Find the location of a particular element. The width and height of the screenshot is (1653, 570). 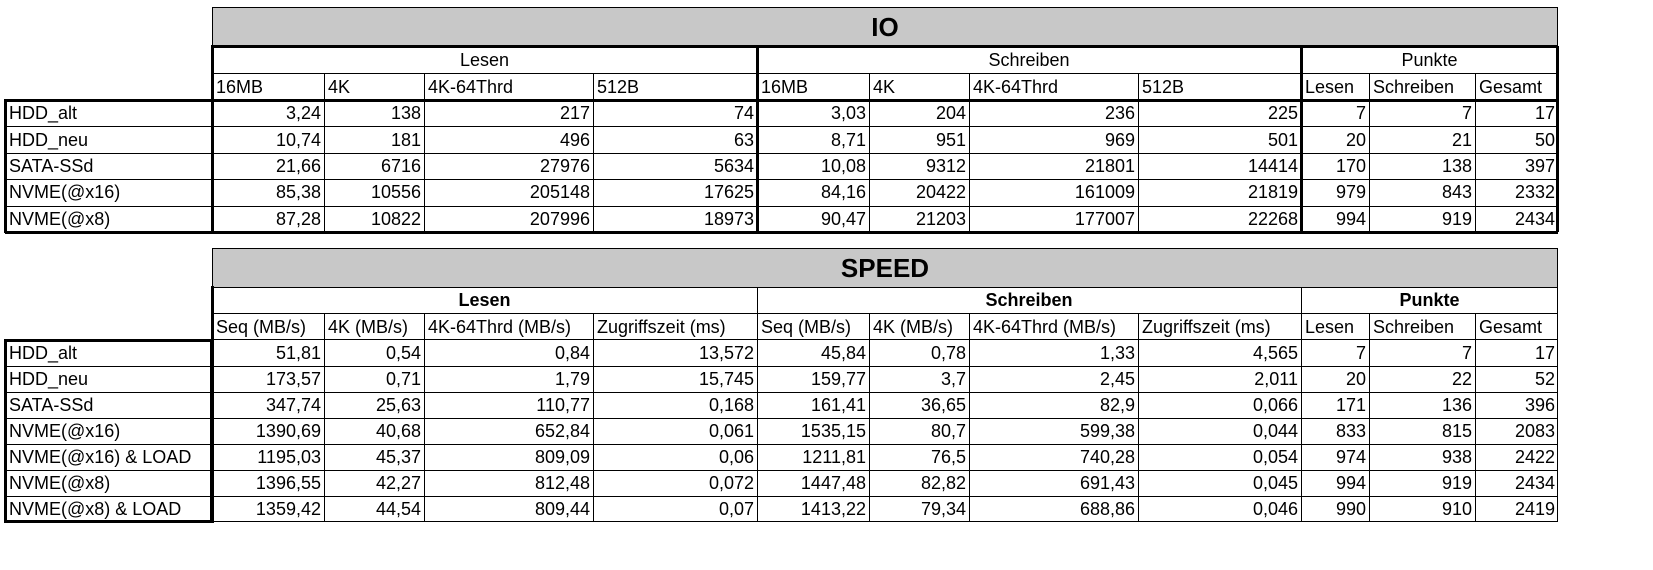

speed-table-cell: 0,84 is located at coordinates (572, 353).